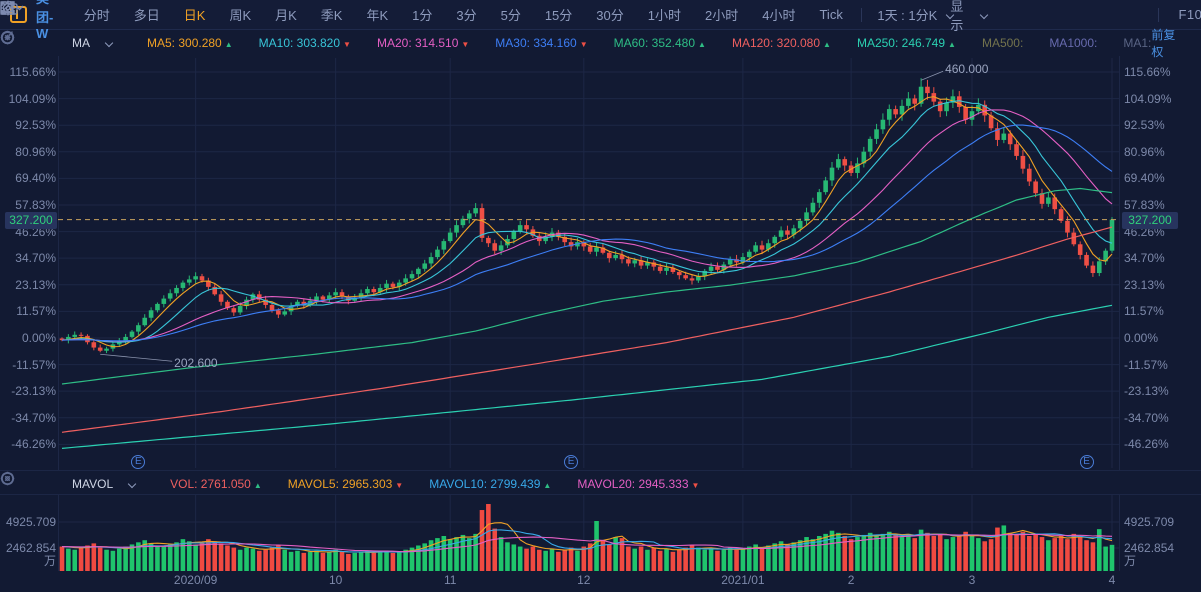 This screenshot has width=1201, height=592. What do you see at coordinates (584, 580) in the screenshot?
I see `date-label-12: 12` at bounding box center [584, 580].